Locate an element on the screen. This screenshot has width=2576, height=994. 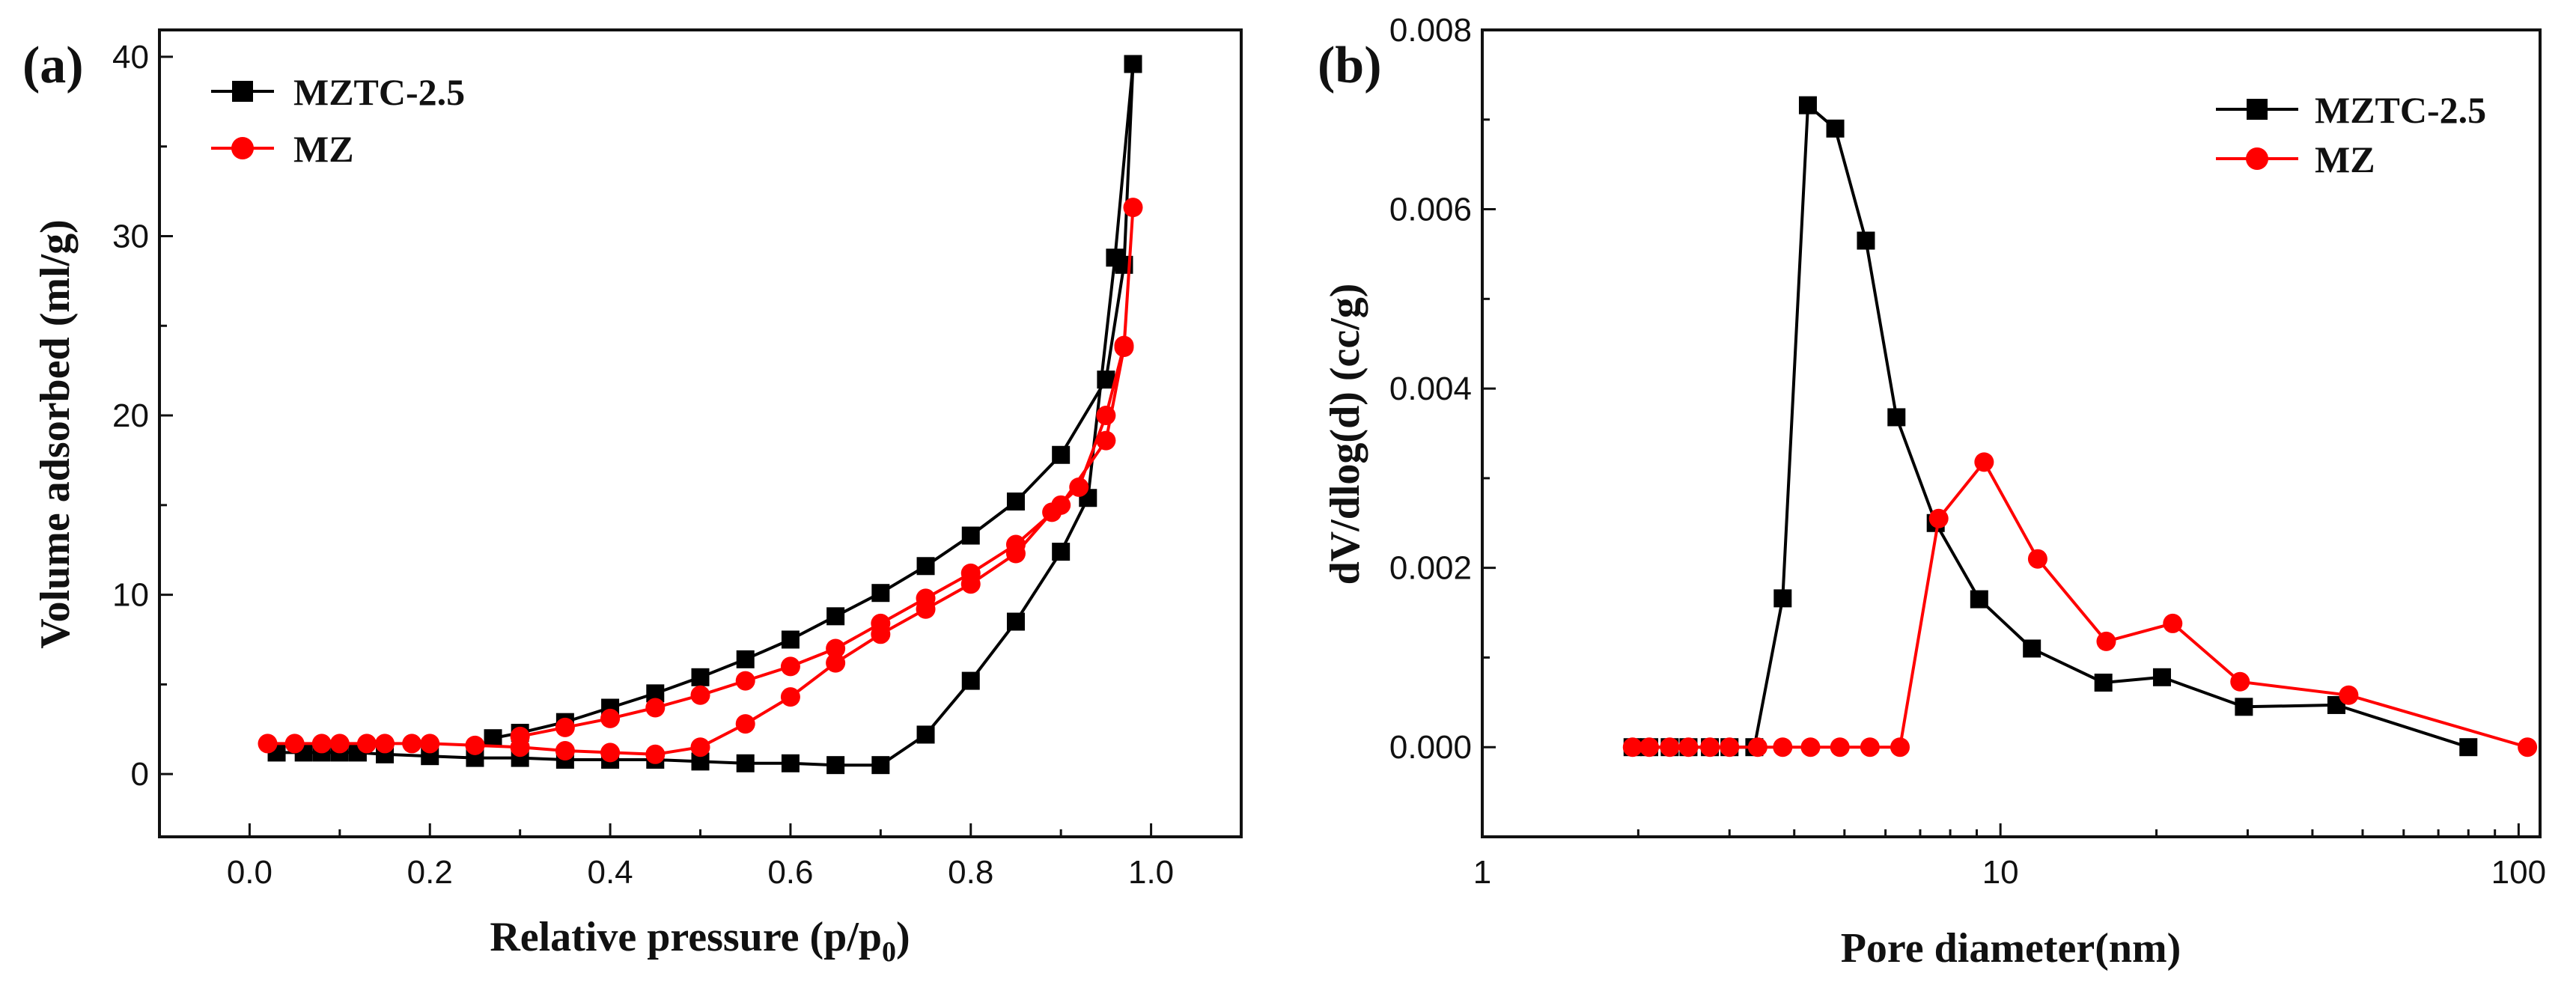
panel-b-x-tick-label: 10 is located at coordinates (2000, 873).